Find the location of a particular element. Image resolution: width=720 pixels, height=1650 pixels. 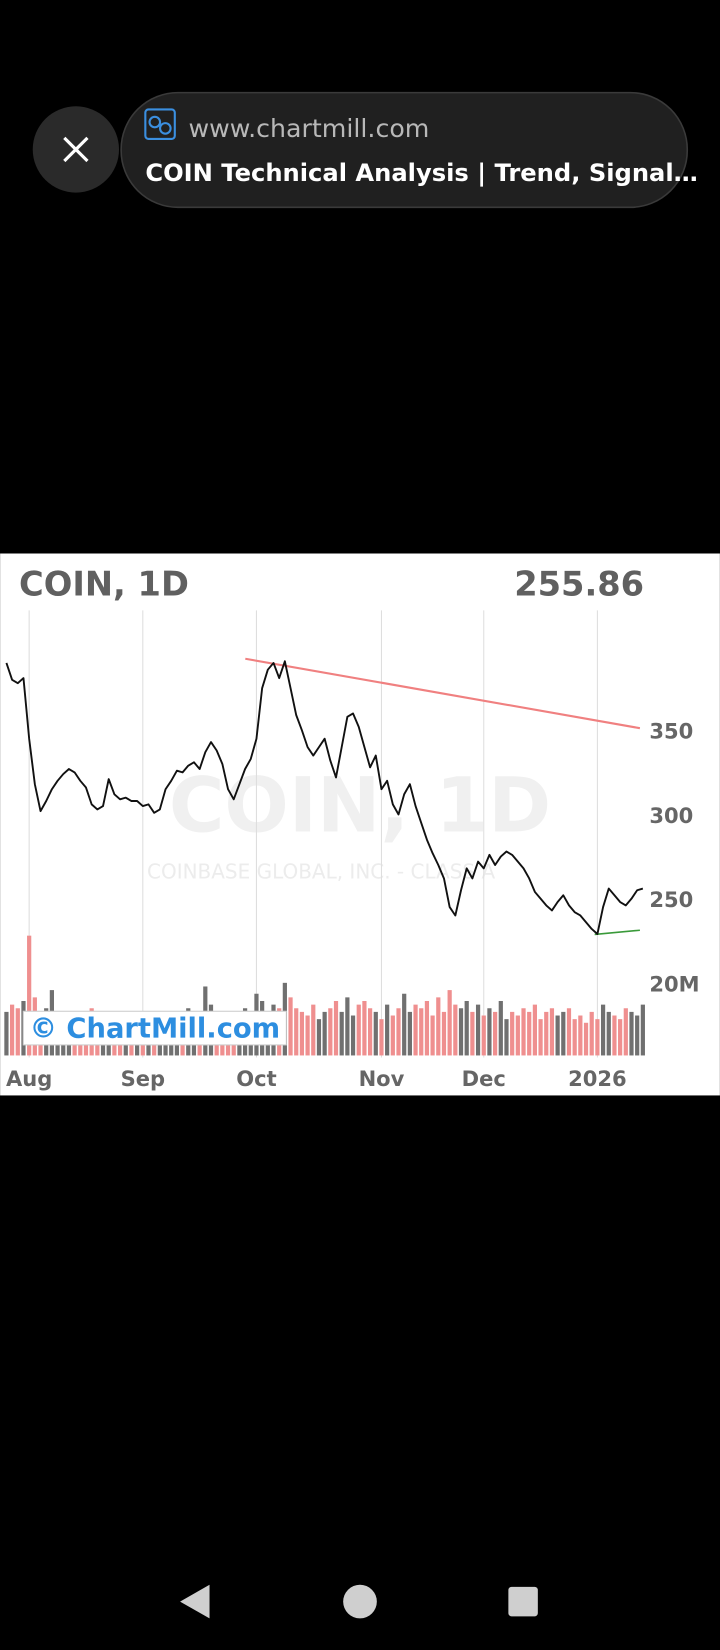

x-tick-label: Nov is located at coordinates (382, 1078).